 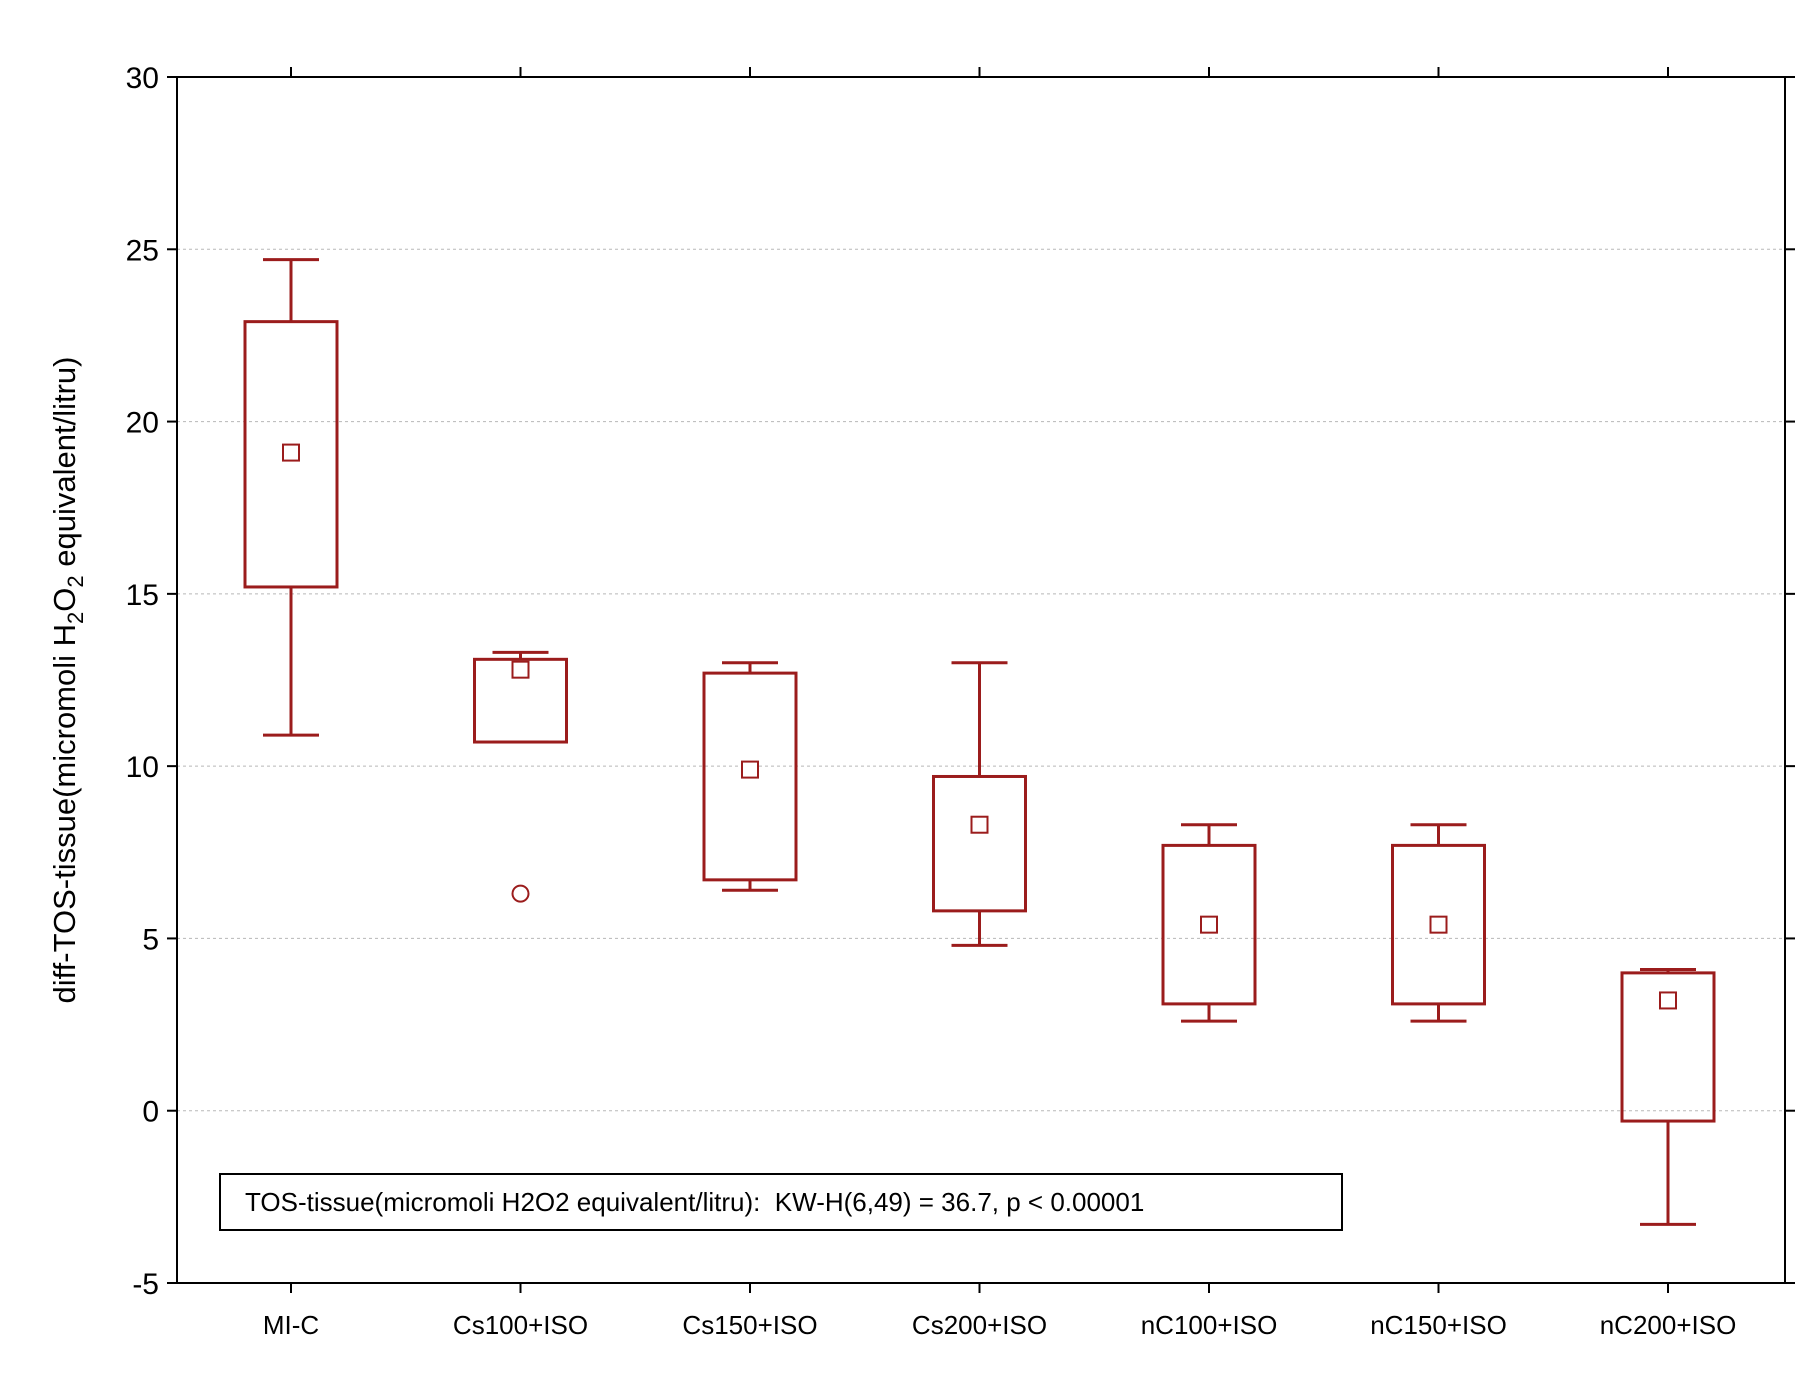 I want to click on y-tick-label: 25, so click(x=142, y=250).